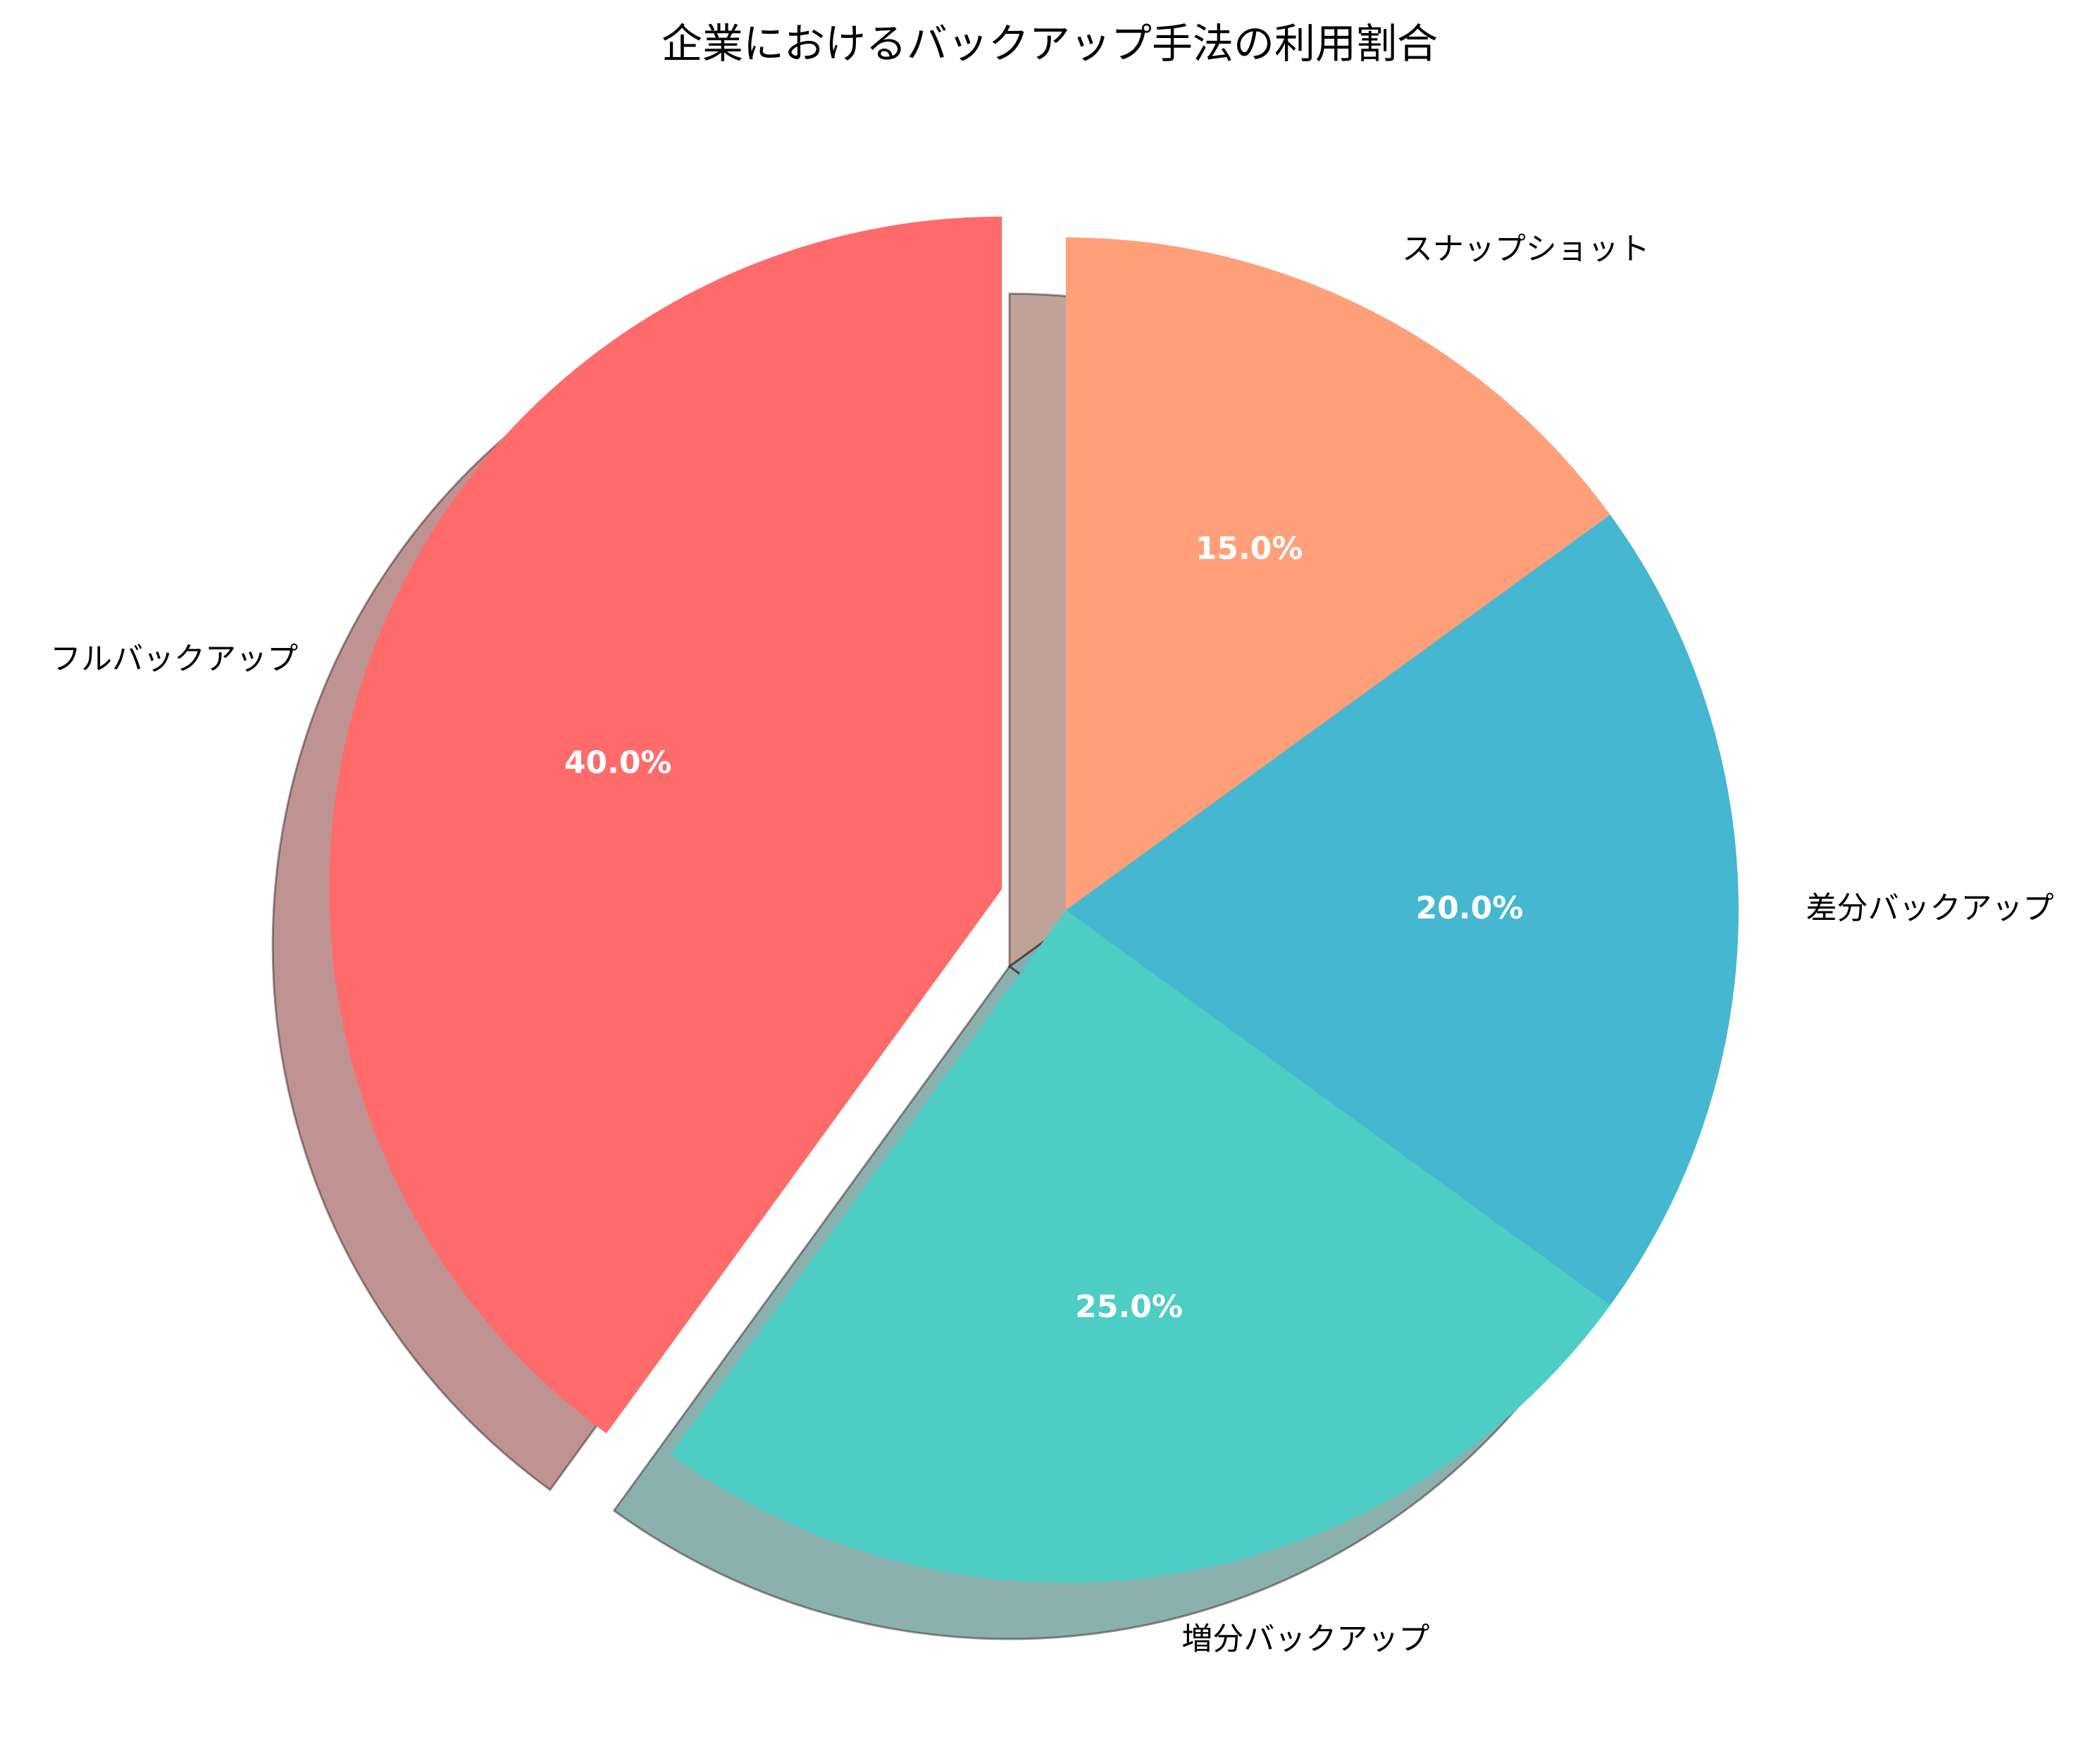 This screenshot has height=1763, width=2100. I want to click on slice-4-label: スナップショット, so click(1526, 249).